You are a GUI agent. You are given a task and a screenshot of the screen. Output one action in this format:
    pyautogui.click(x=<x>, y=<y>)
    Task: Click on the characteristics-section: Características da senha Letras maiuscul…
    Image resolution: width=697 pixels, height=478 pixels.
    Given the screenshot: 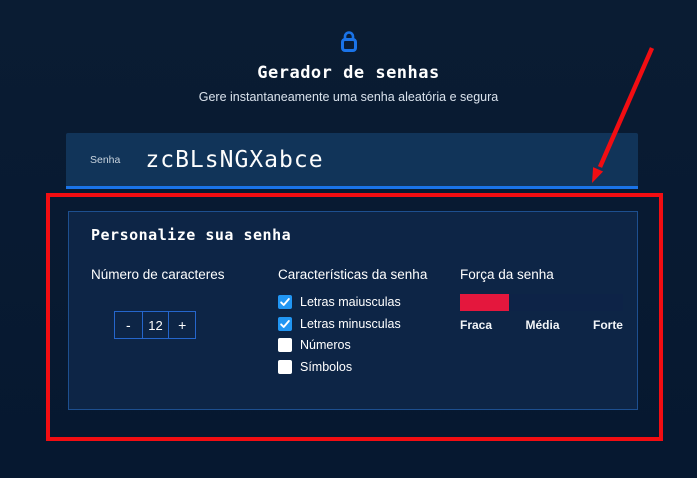 What is the action you would take?
    pyautogui.click(x=367, y=324)
    